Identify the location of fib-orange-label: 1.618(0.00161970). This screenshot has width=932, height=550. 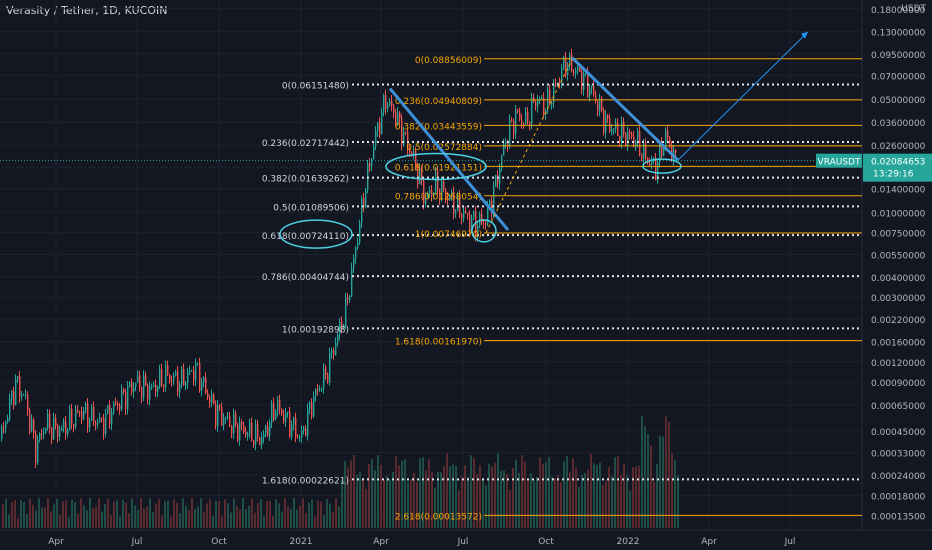
(438, 343).